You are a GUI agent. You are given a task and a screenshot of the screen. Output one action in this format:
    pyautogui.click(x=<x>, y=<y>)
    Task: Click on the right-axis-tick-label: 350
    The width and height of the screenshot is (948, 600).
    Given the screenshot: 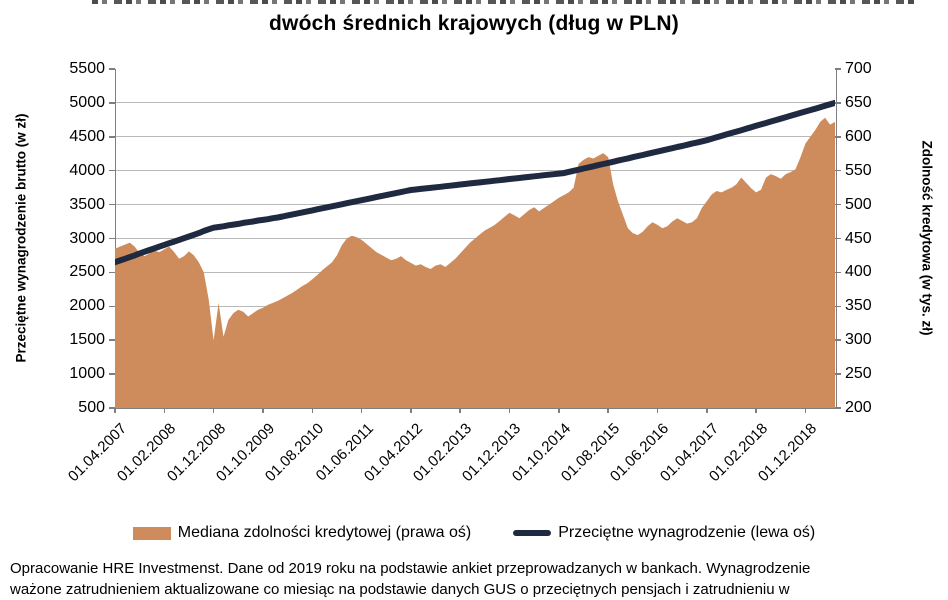 What is the action you would take?
    pyautogui.click(x=870, y=306)
    